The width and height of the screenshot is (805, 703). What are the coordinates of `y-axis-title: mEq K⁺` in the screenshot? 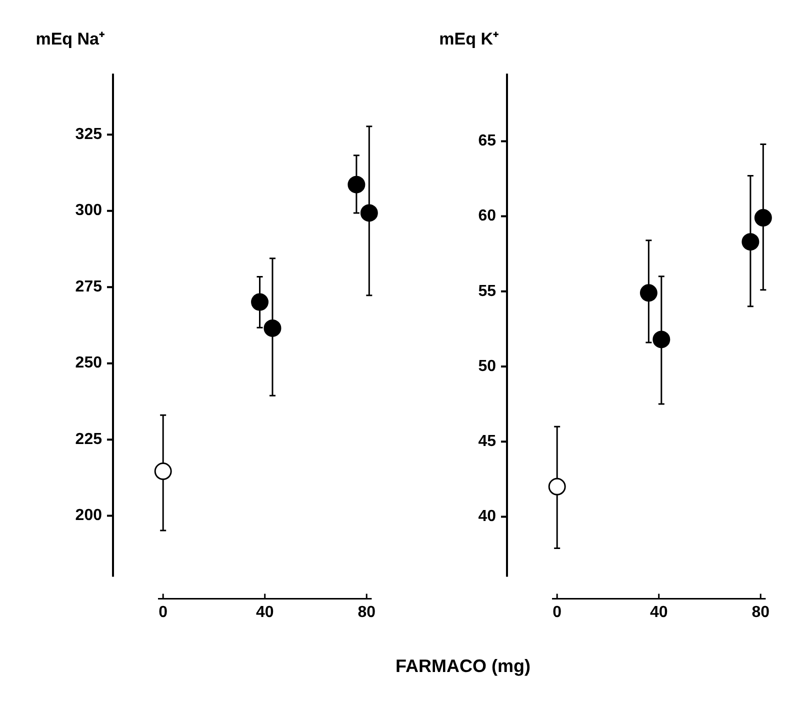 It's located at (469, 39).